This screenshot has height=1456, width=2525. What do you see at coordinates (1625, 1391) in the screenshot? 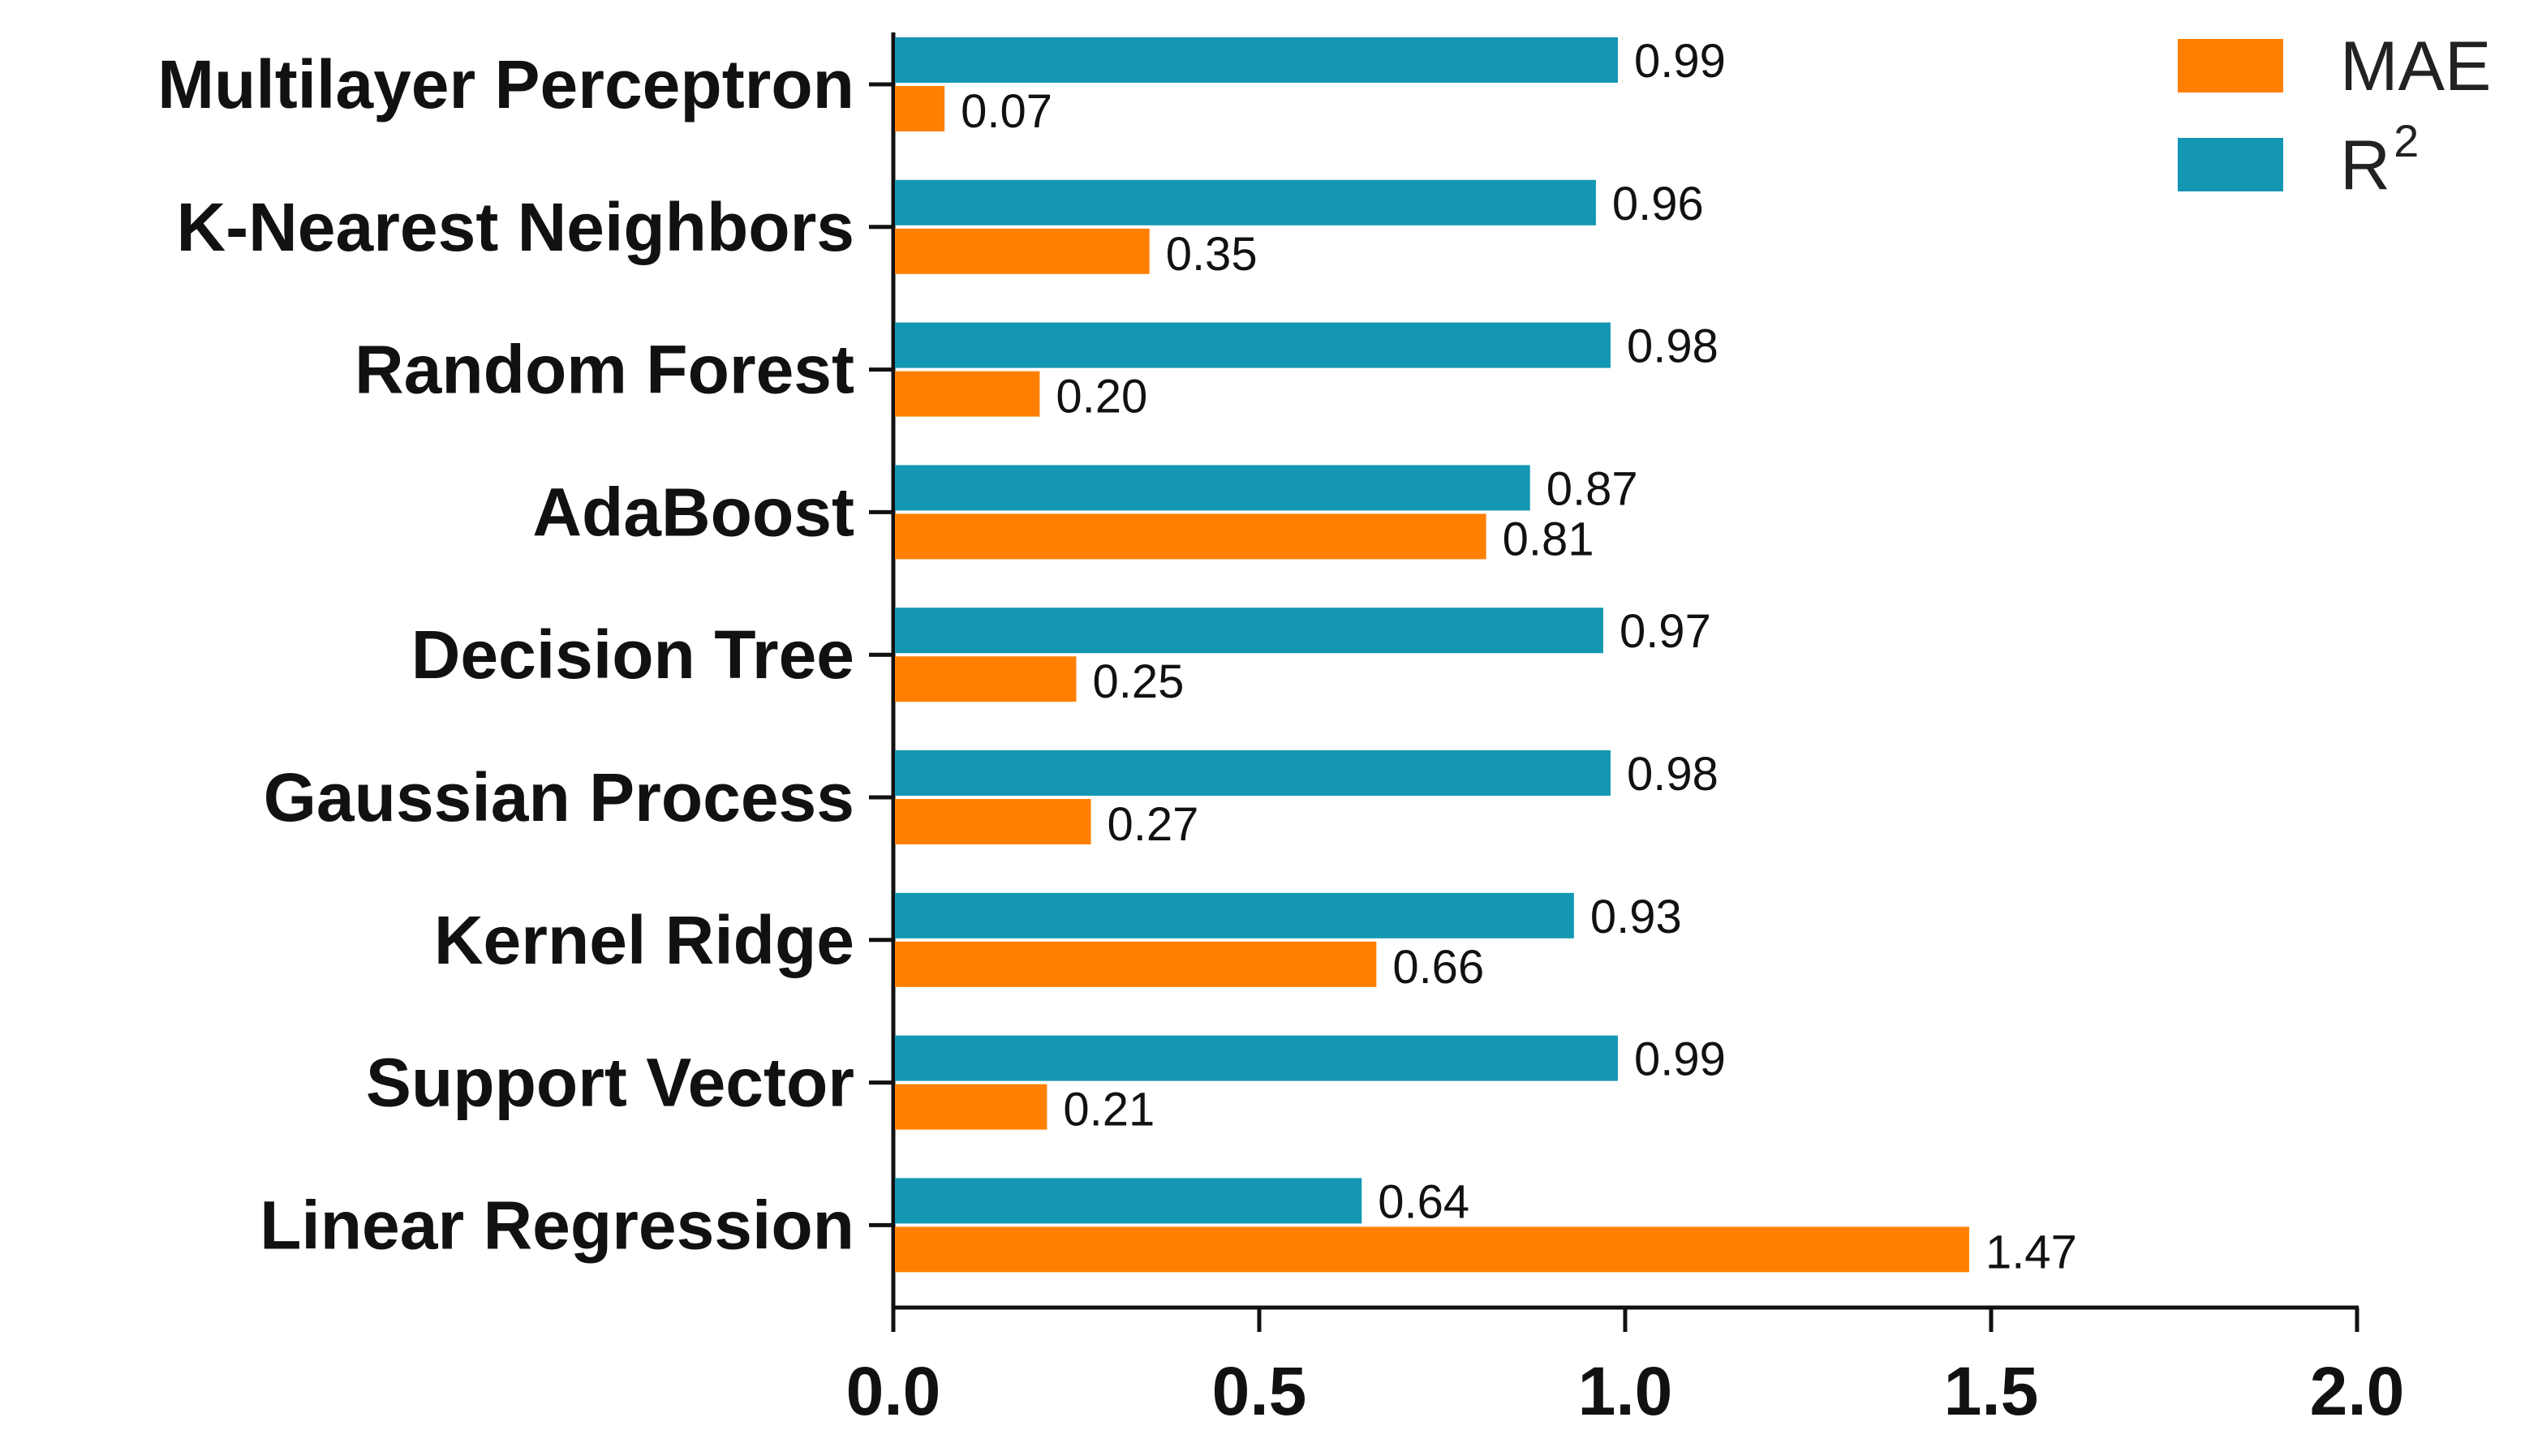
I see `x-tick-label: 1.0` at bounding box center [1625, 1391].